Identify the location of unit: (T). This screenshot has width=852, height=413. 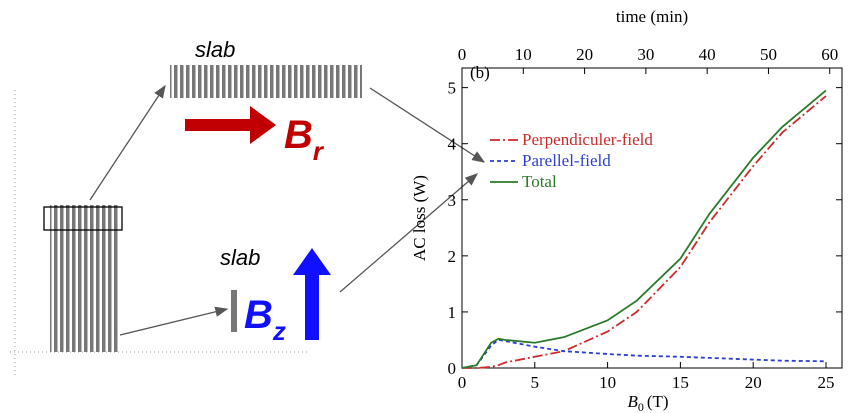
(658, 401).